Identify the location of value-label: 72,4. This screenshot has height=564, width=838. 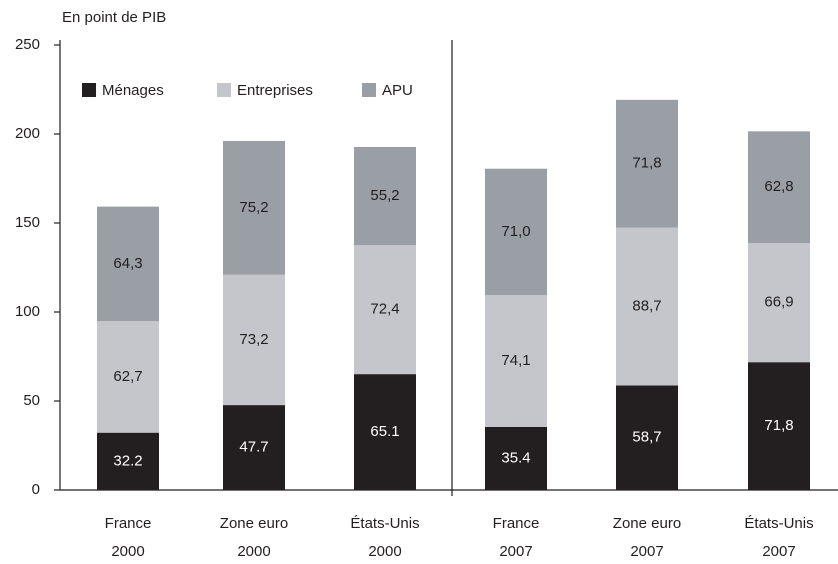
(384, 309).